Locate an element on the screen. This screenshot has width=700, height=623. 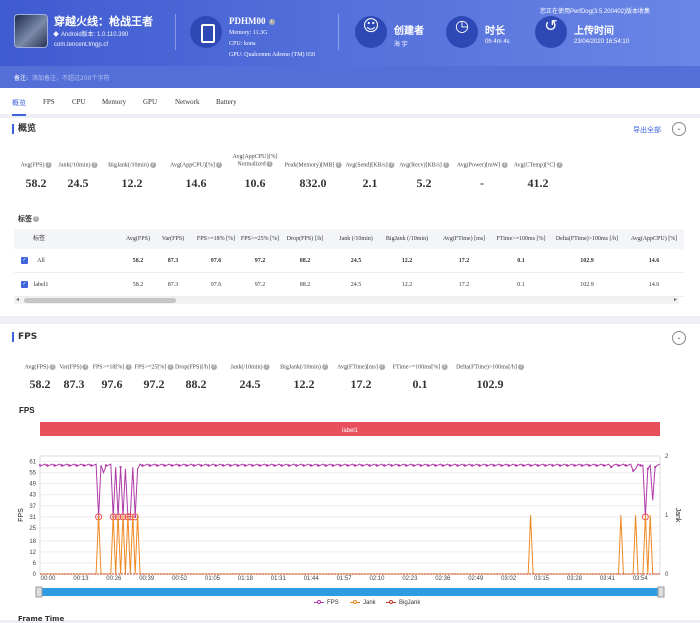
column-header: Avg(FTime) [ms] is located at coordinates (464, 239).